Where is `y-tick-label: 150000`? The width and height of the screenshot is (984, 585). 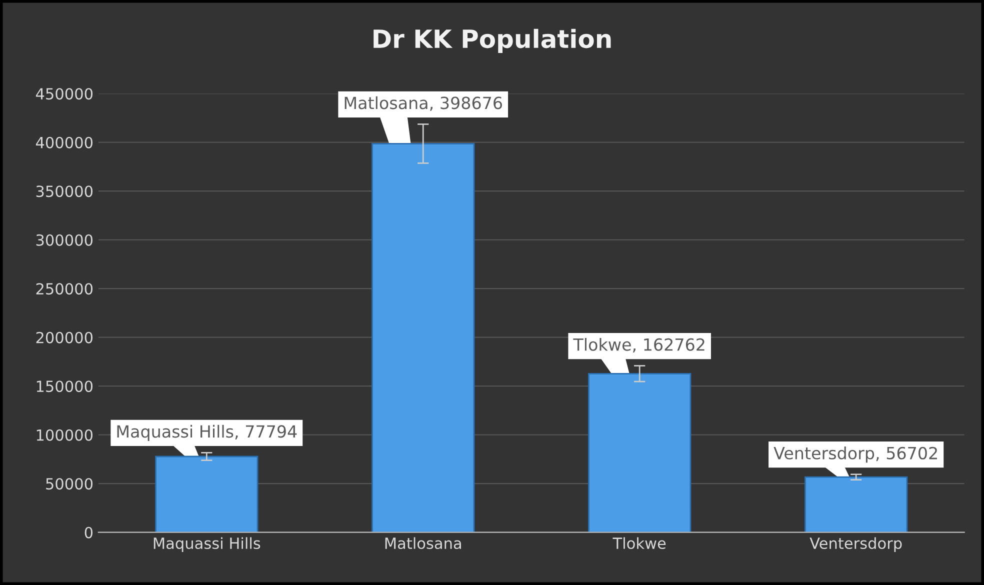
y-tick-label: 150000 is located at coordinates (64, 386).